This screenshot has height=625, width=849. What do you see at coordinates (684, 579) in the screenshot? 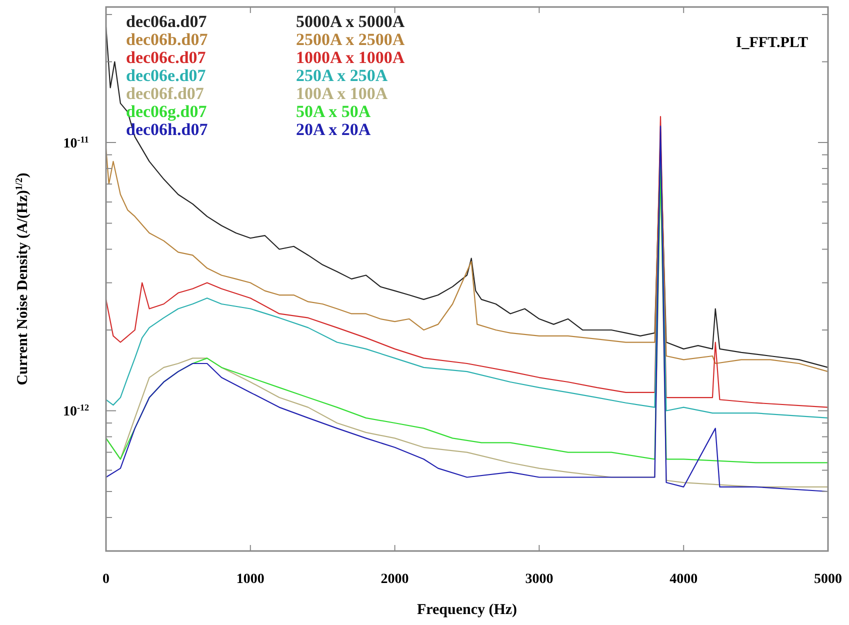
I see `x-tick-label: 4000` at bounding box center [684, 579].